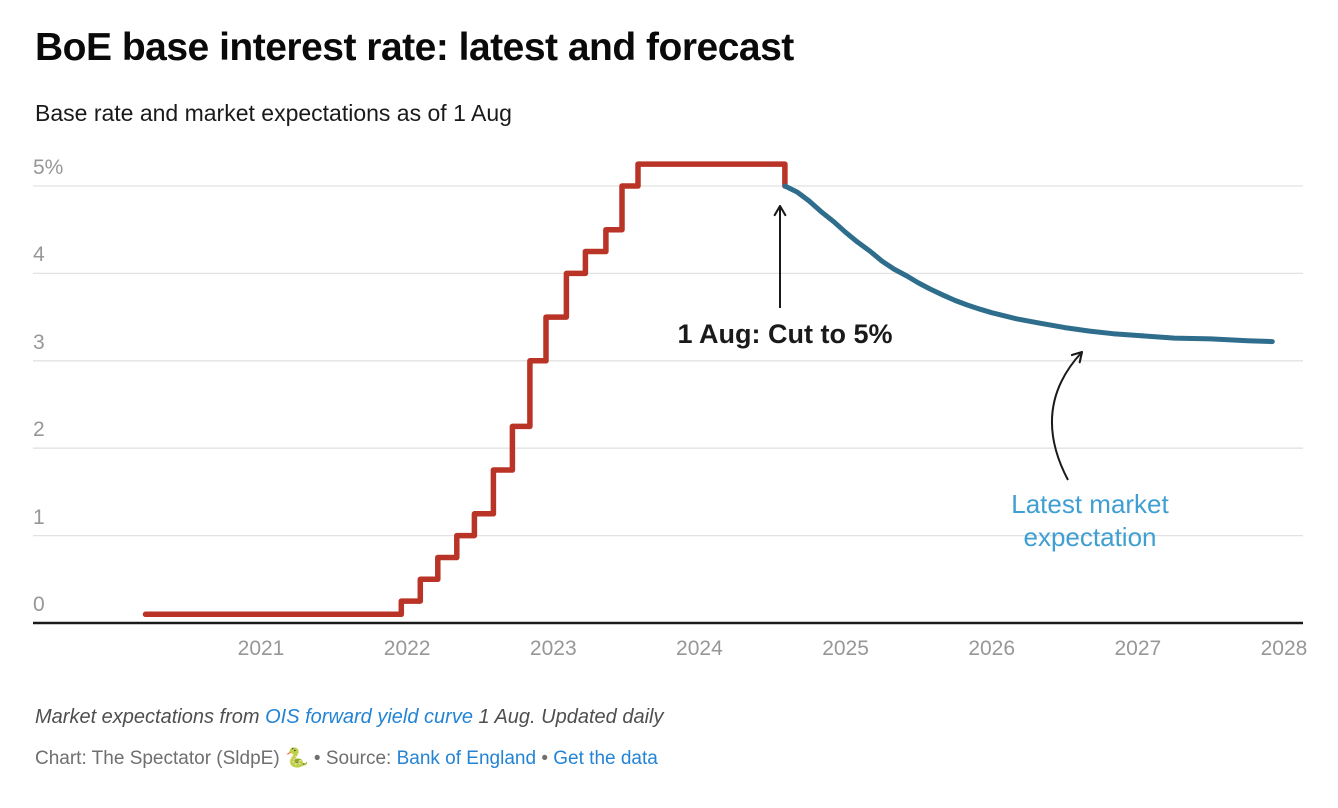  What do you see at coordinates (150, 717) in the screenshot?
I see `footnote-prefix: Market expectations from` at bounding box center [150, 717].